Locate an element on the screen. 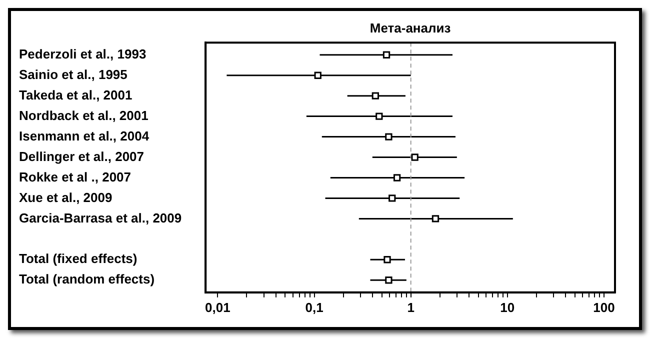 The height and width of the screenshot is (338, 650). y-tick-label: Rokke et al ., 2007 is located at coordinates (75, 176).